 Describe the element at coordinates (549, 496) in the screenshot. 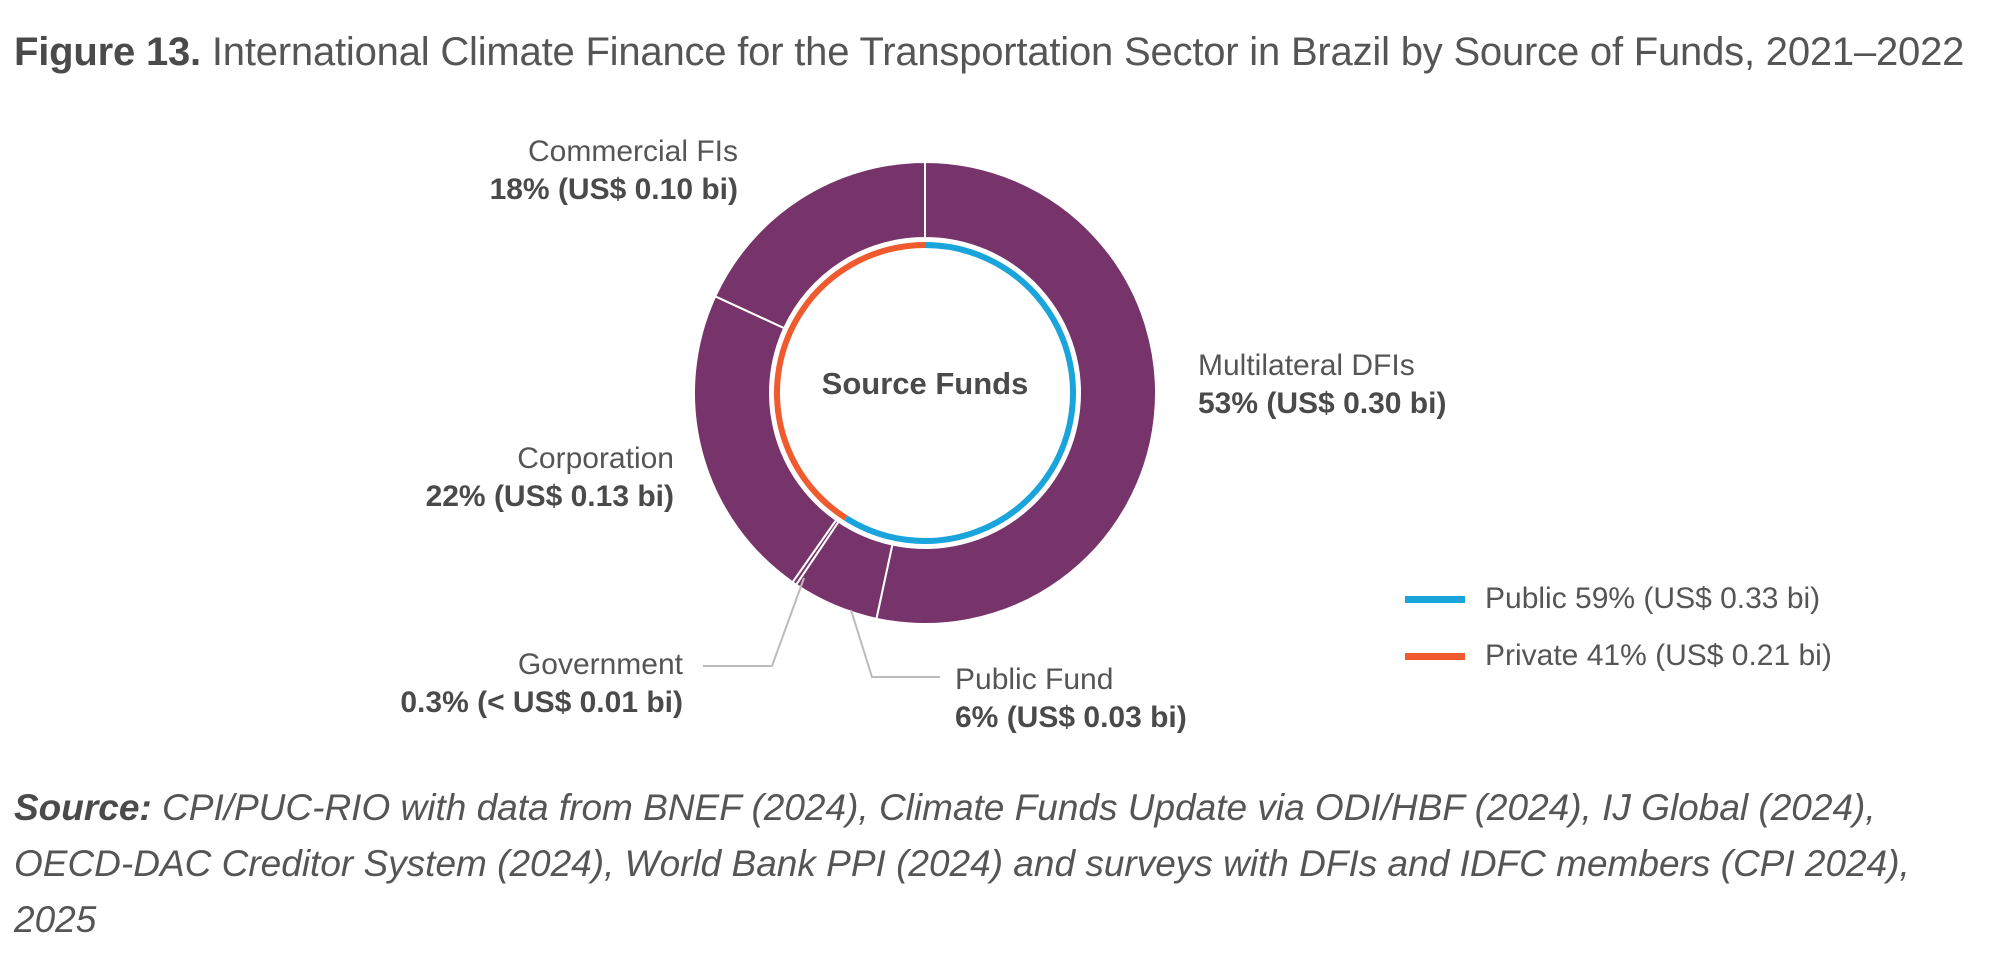

I see `label-corporation-value: 22% (US$ 0.13 bi)` at that location.